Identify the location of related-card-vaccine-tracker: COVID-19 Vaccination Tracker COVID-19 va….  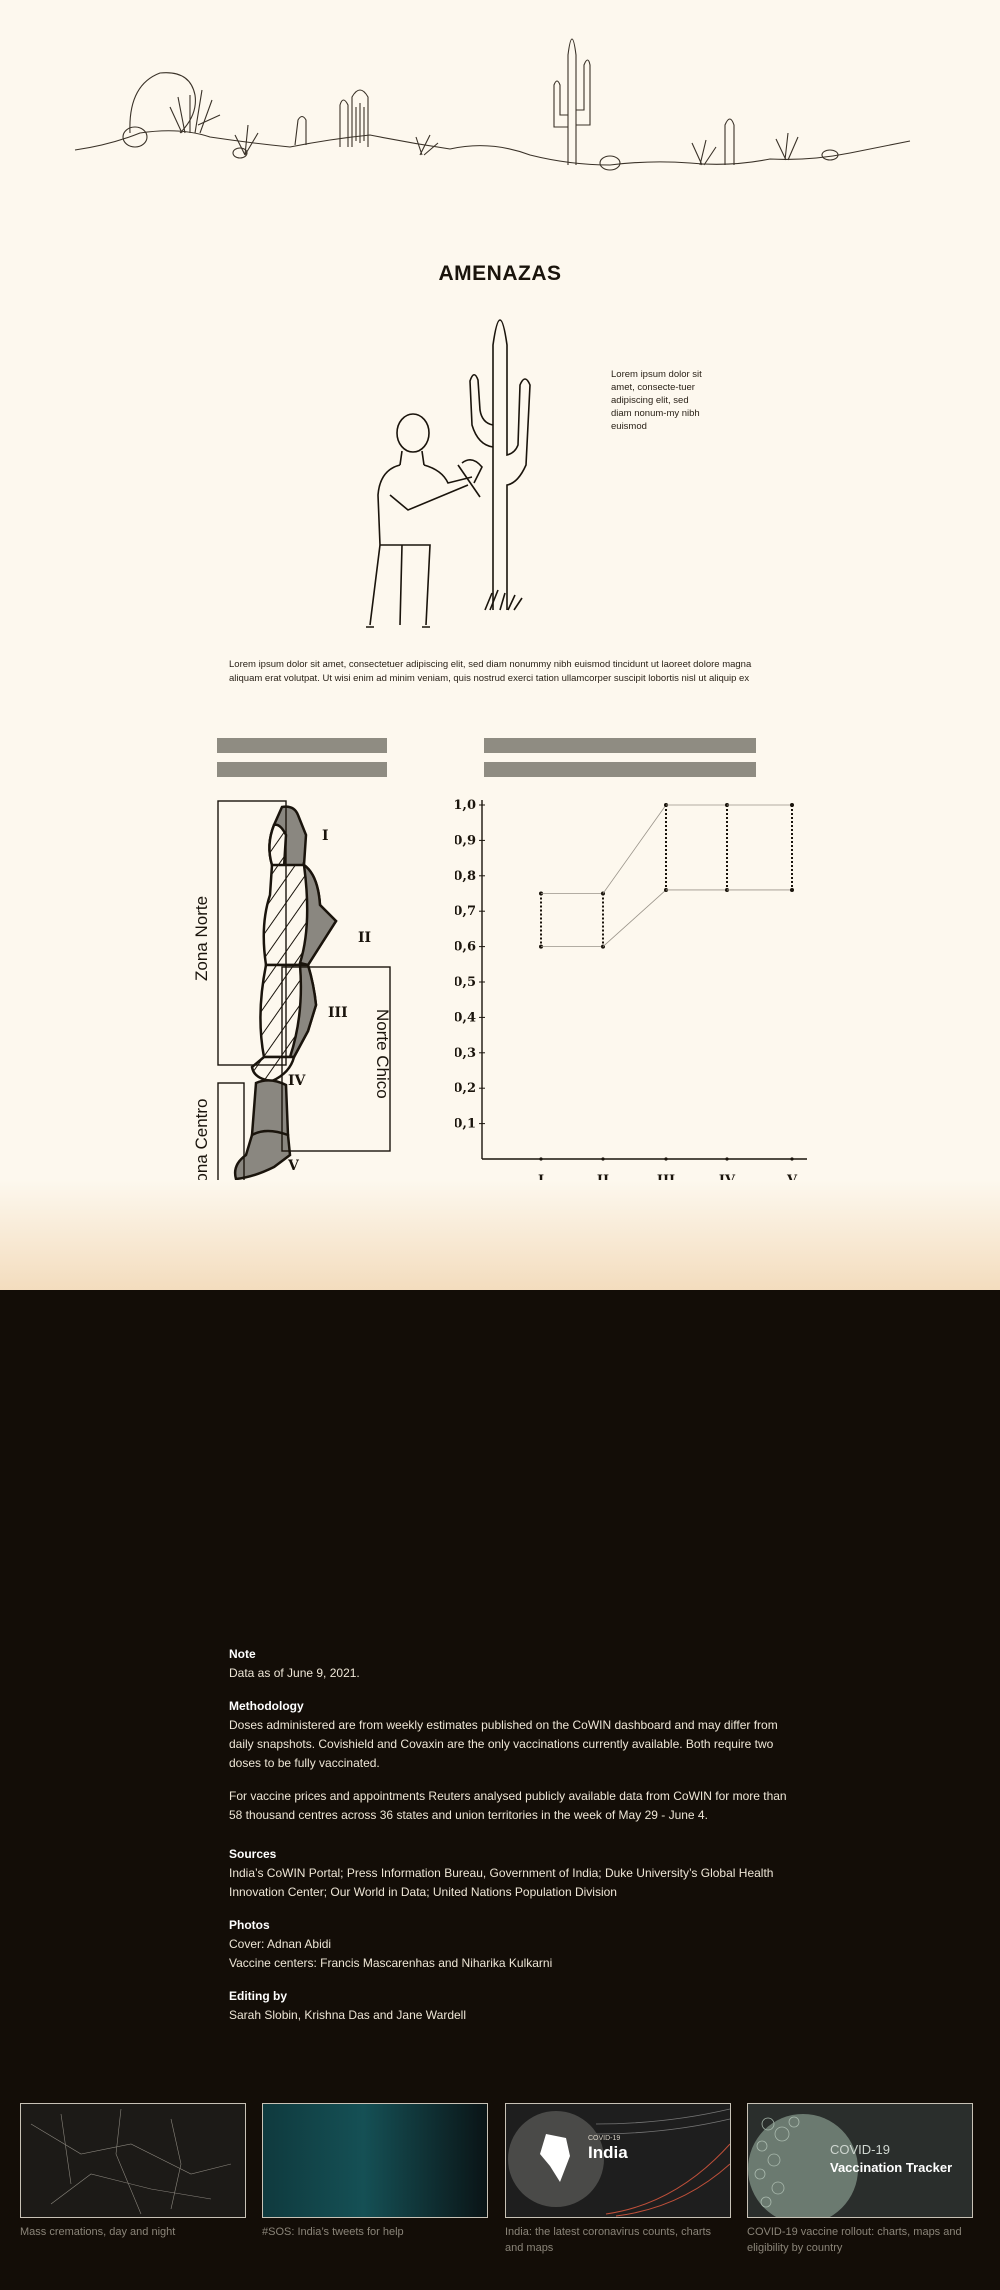
(860, 2179).